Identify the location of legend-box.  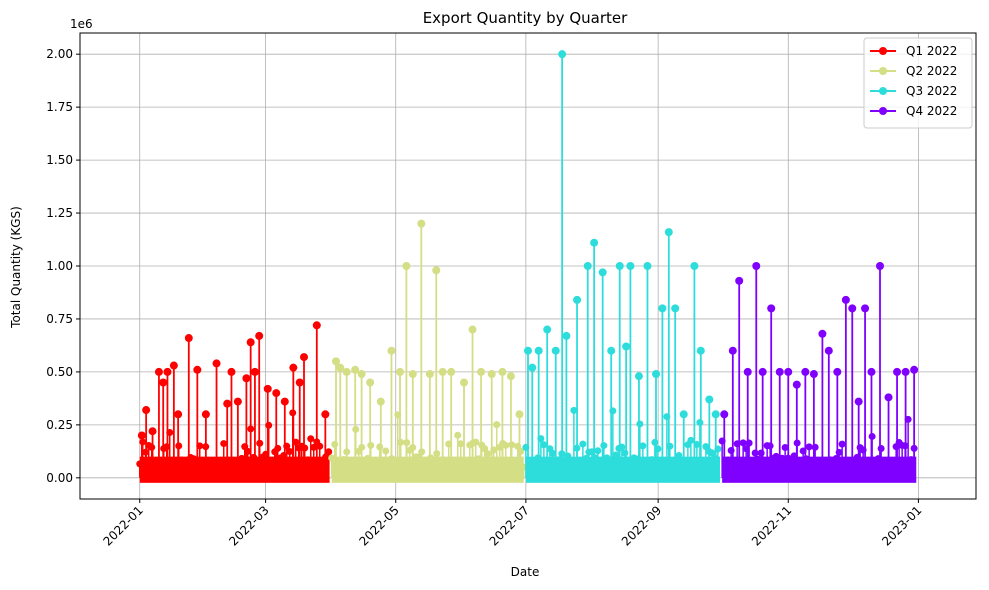
(918, 83).